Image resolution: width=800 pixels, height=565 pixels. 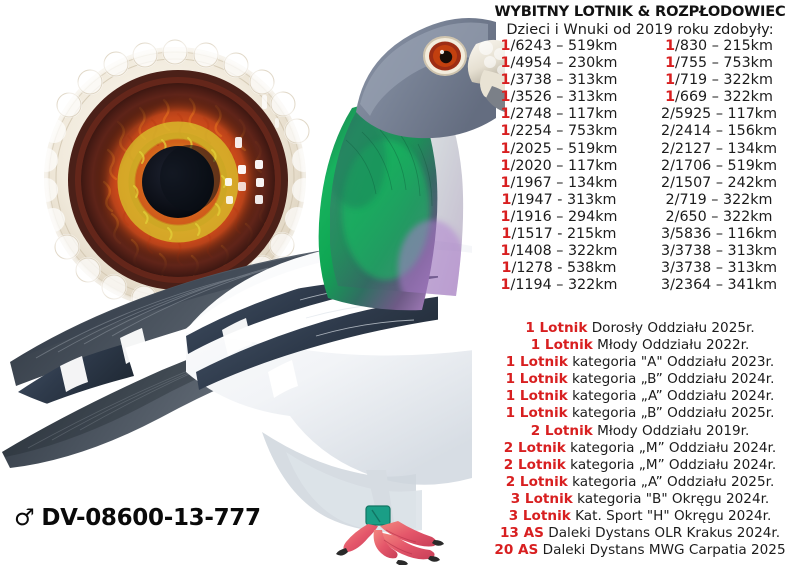 What do you see at coordinates (671, 464) in the screenshot?
I see `award-text: kategoria „M” Oddziału 2024r.` at bounding box center [671, 464].